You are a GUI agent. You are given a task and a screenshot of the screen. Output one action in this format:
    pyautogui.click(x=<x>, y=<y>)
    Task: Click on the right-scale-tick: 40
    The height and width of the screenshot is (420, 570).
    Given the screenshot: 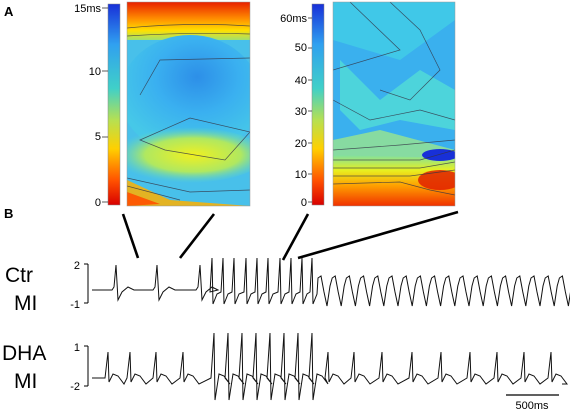 What is the action you would take?
    pyautogui.click(x=301, y=81)
    